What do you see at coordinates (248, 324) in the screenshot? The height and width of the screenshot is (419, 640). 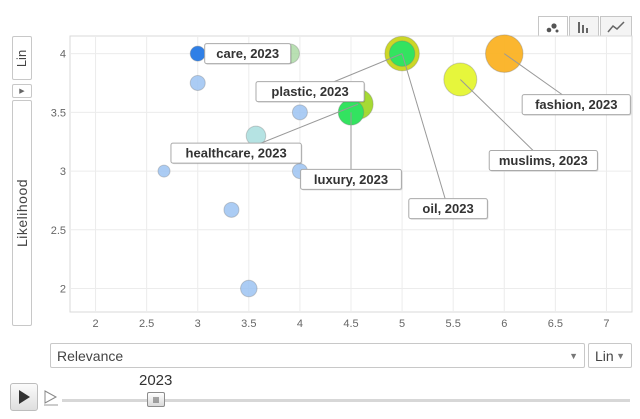 I see `x-tick-label: 3.5` at bounding box center [248, 324].